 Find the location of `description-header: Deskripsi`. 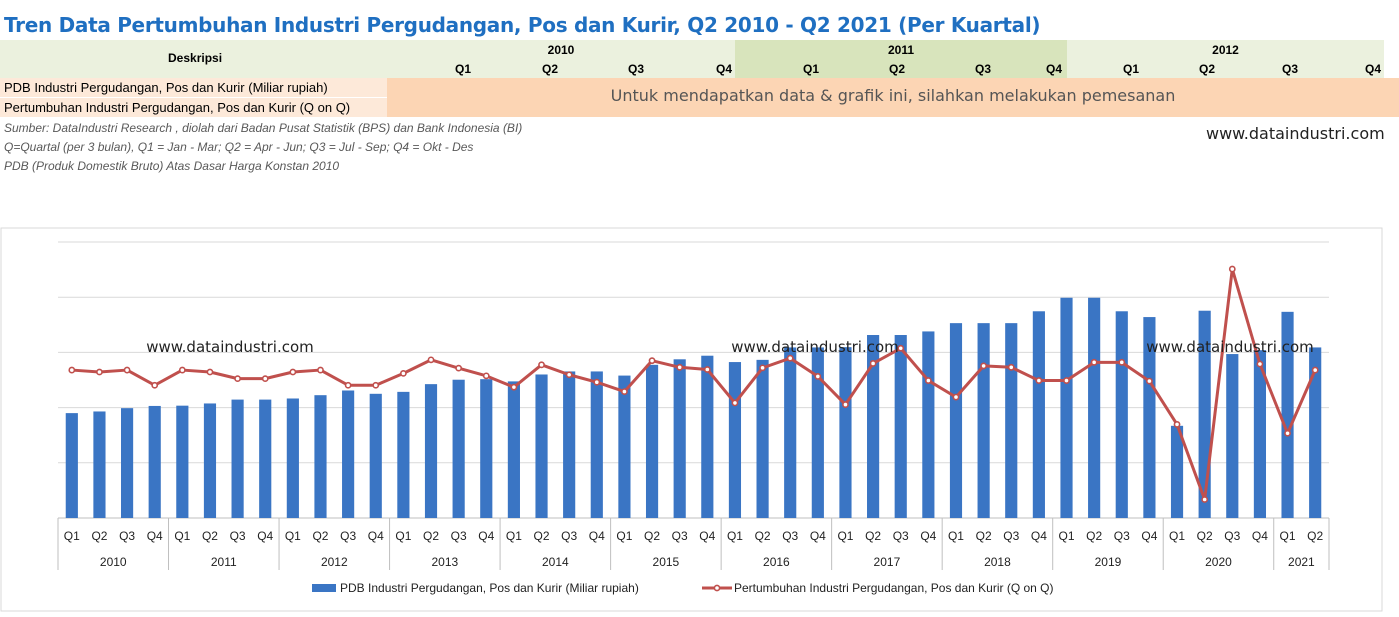

description-header: Deskripsi is located at coordinates (195, 58).